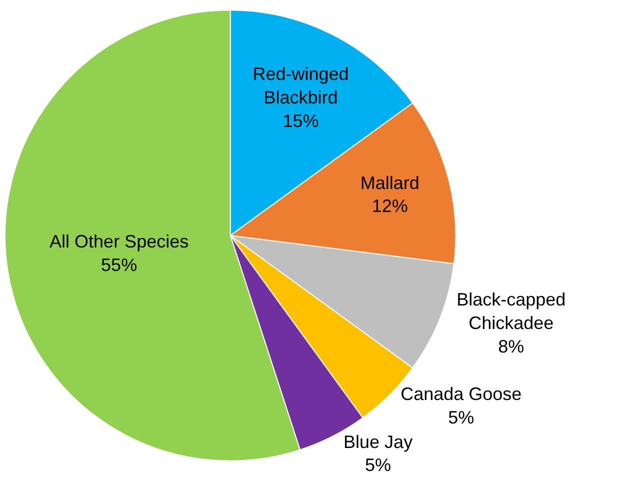 This screenshot has width=631, height=490. What do you see at coordinates (511, 311) in the screenshot?
I see `slice-label: Black-capped Chickadee` at bounding box center [511, 311].